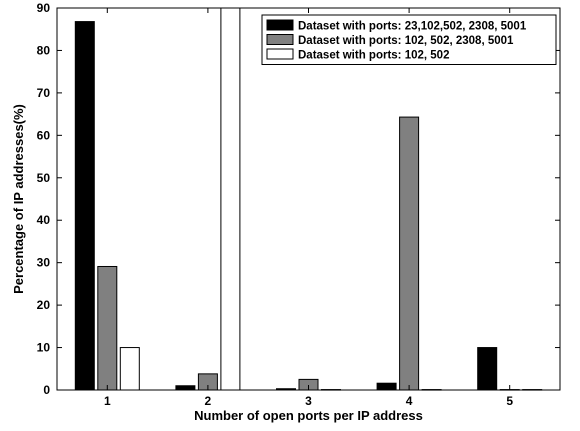  I want to click on bar-series1-cat5, so click(487, 369).